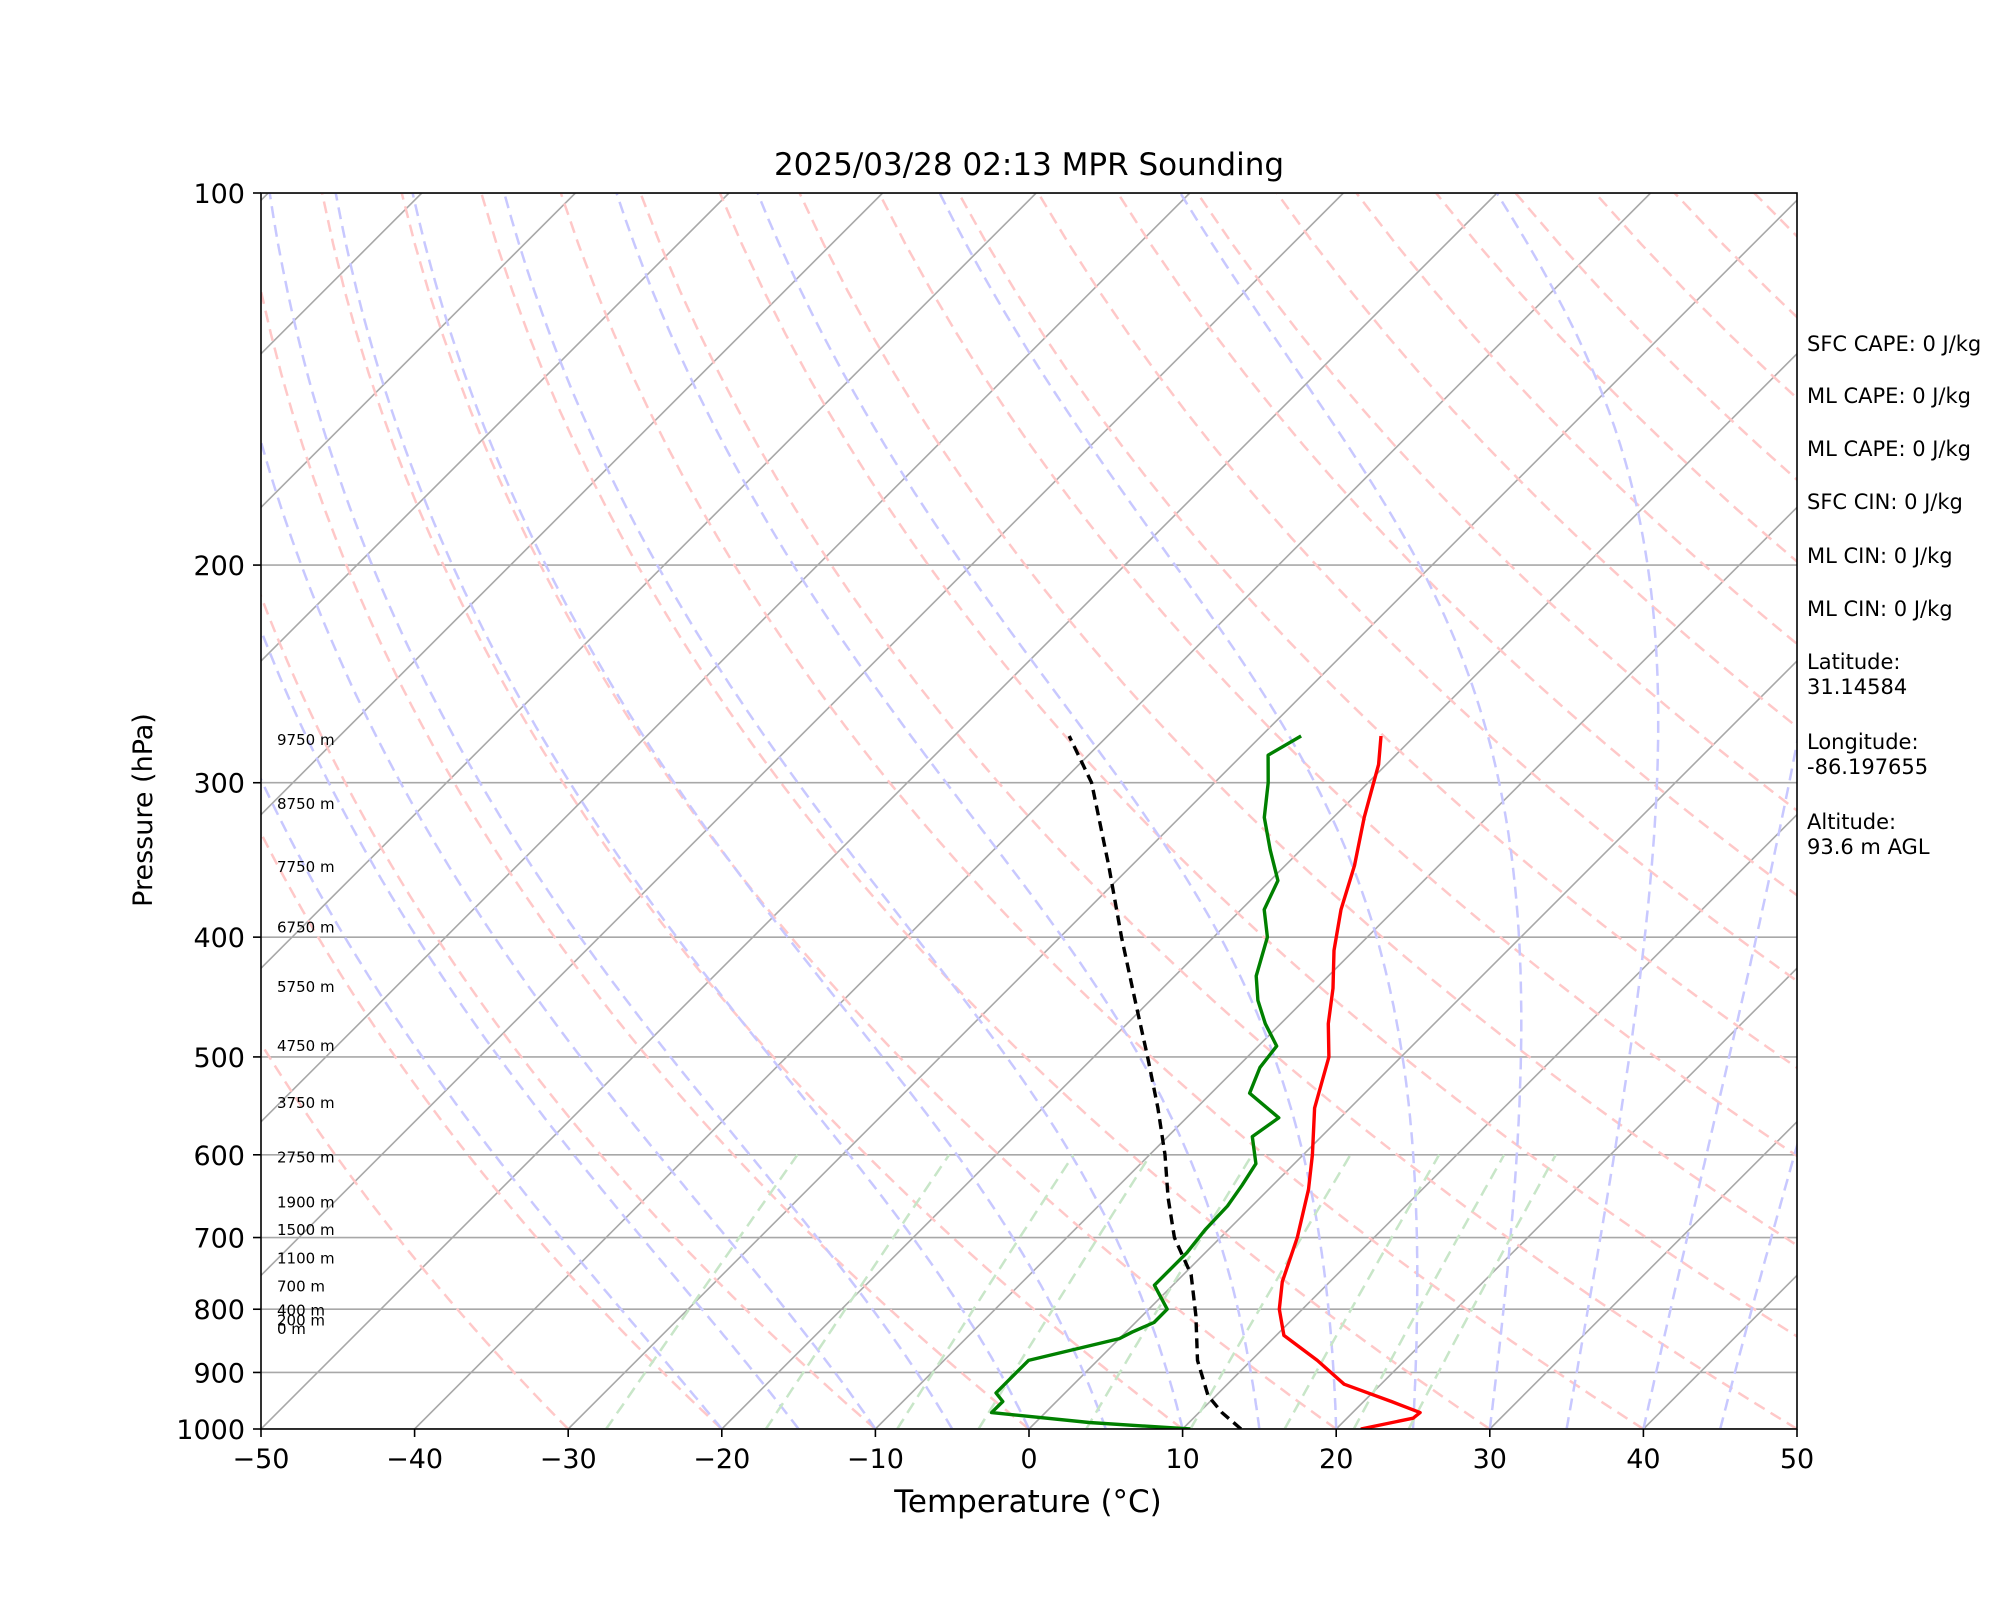  I want to click on stat-line: Altitude: 93.6 m AGL, so click(1868, 834).